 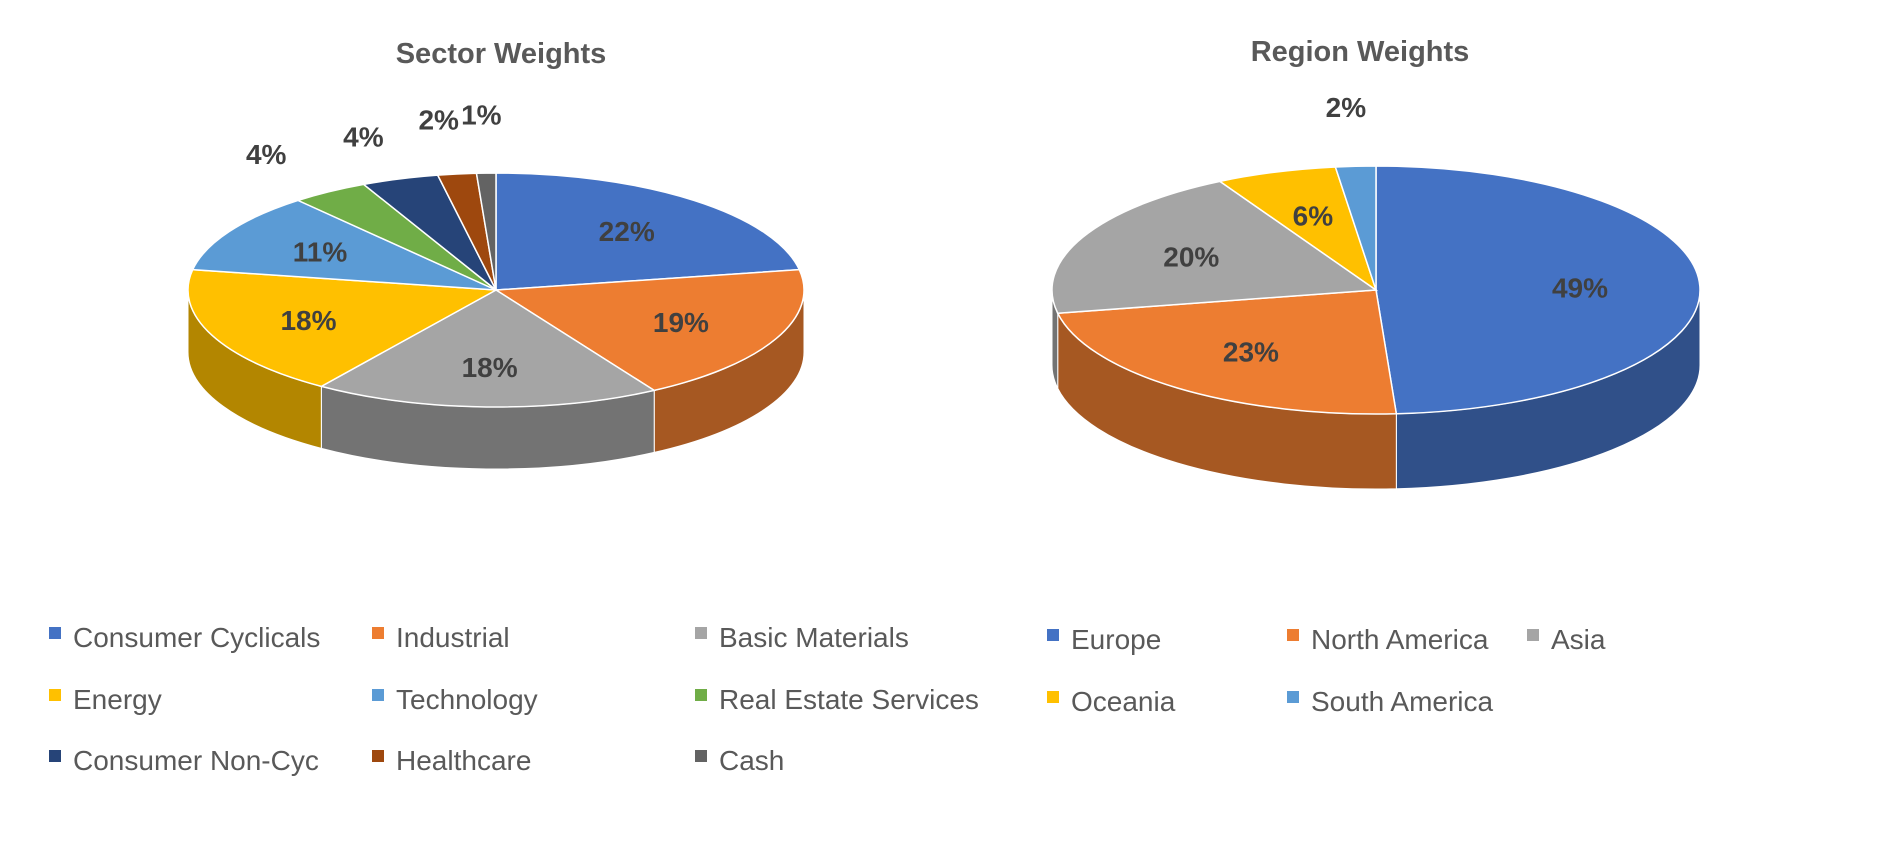 What do you see at coordinates (1123, 701) in the screenshot?
I see `legend-label: Oceania` at bounding box center [1123, 701].